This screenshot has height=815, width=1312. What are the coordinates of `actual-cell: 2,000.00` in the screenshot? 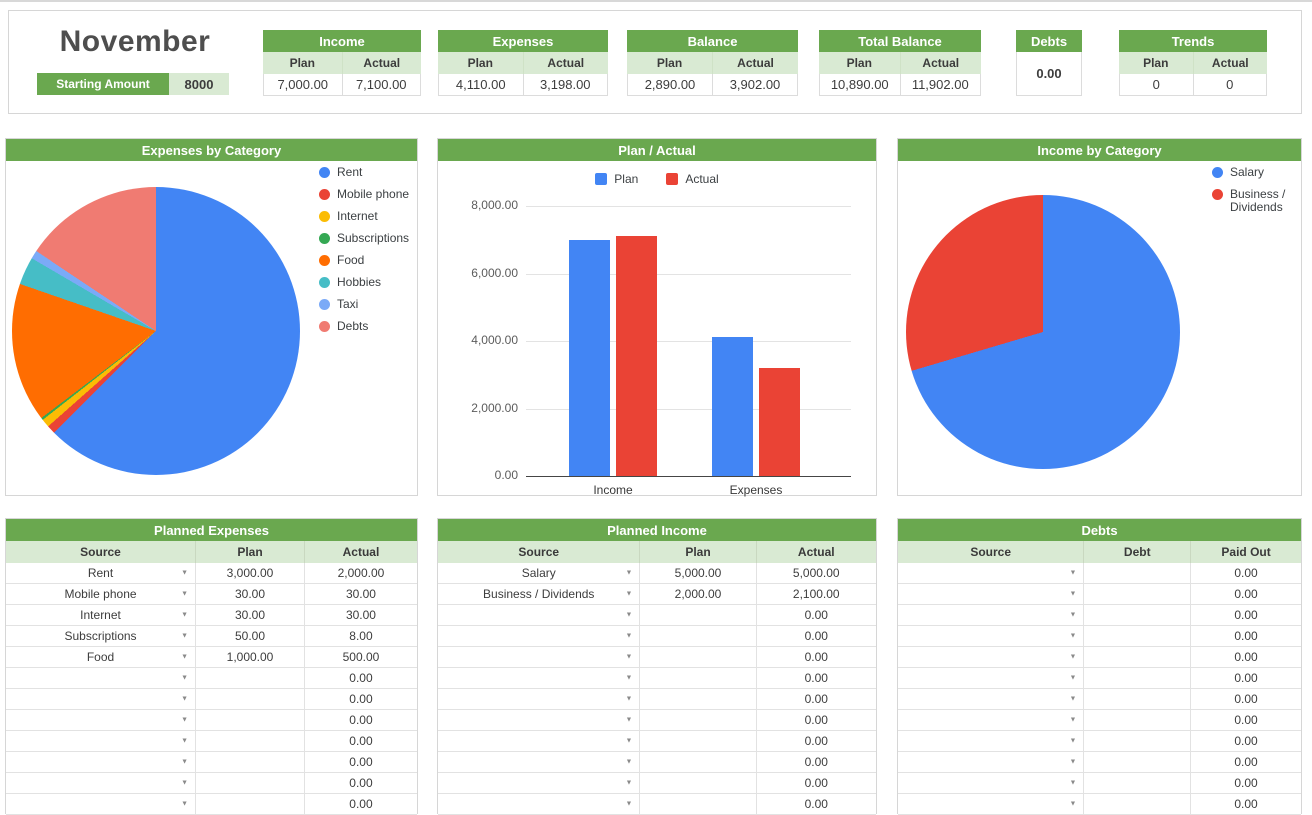 It's located at (360, 573).